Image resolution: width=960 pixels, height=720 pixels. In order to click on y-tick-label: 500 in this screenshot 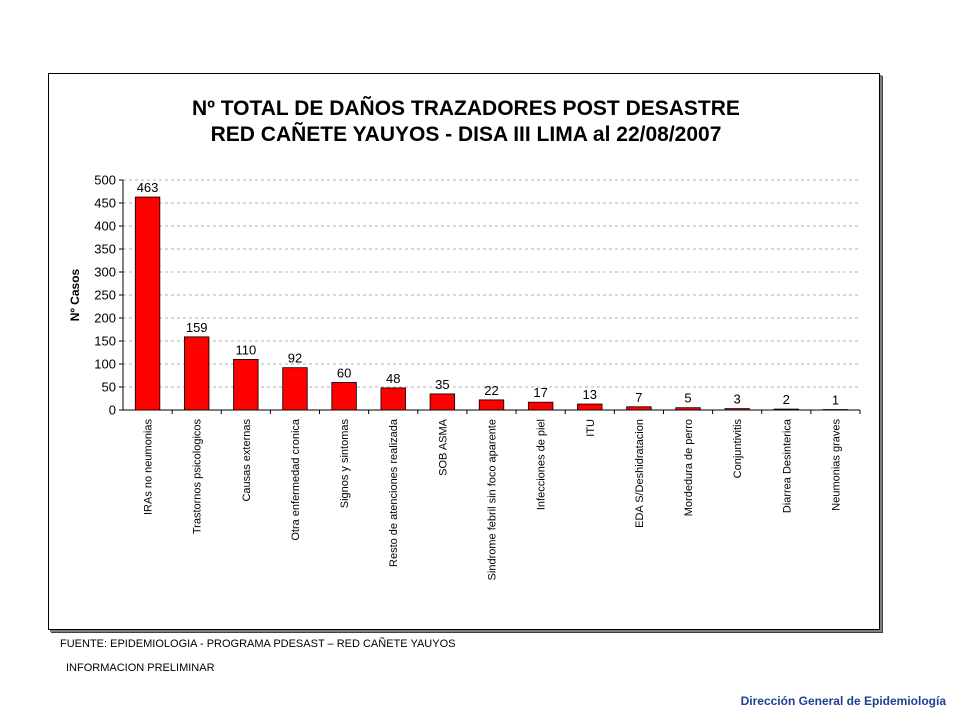, I will do `click(105, 180)`.